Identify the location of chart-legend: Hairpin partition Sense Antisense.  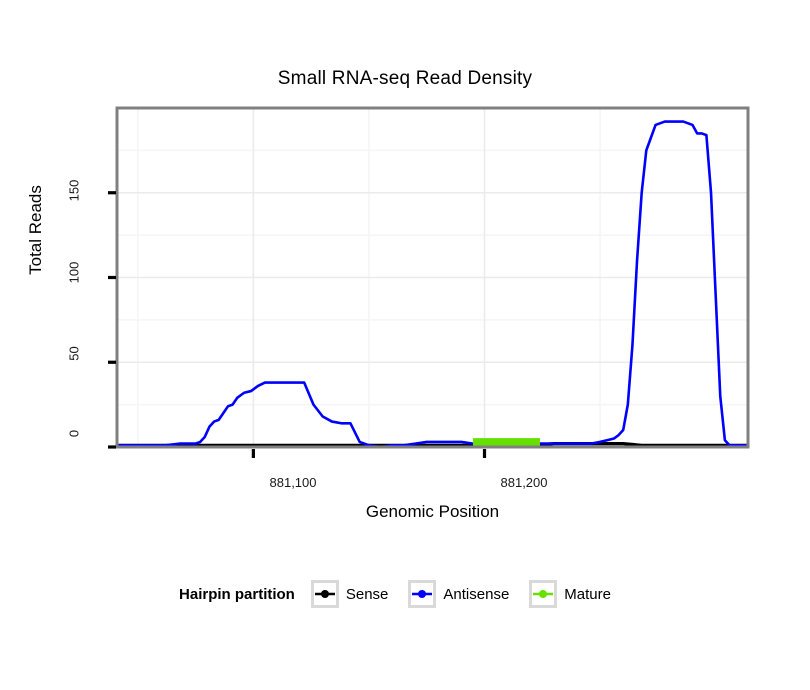
(405, 594).